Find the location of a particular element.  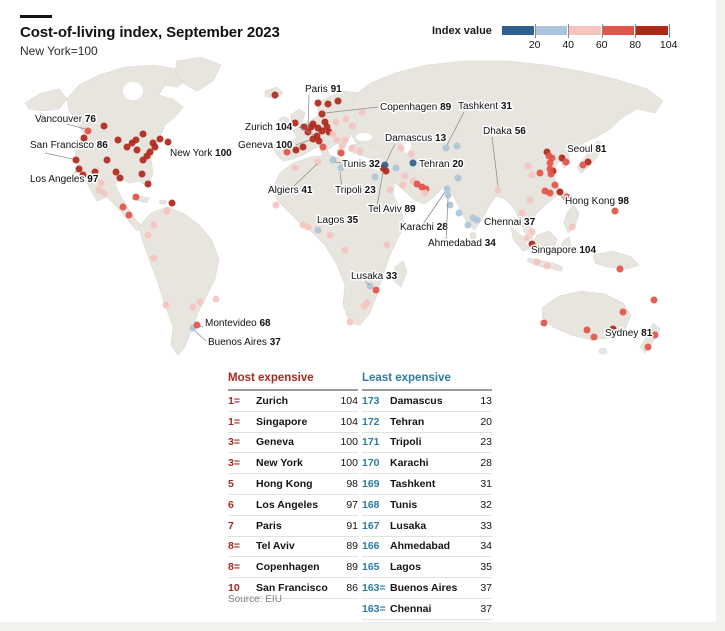

legend-tick-label: 104 is located at coordinates (668, 45).